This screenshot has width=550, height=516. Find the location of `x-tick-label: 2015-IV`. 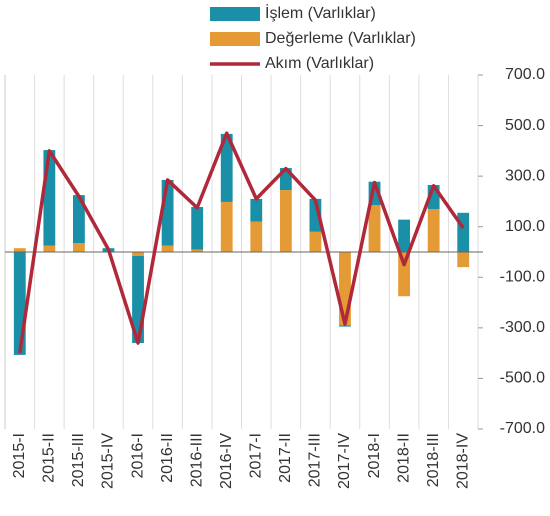

x-tick-label: 2015-IV is located at coordinates (108, 461).